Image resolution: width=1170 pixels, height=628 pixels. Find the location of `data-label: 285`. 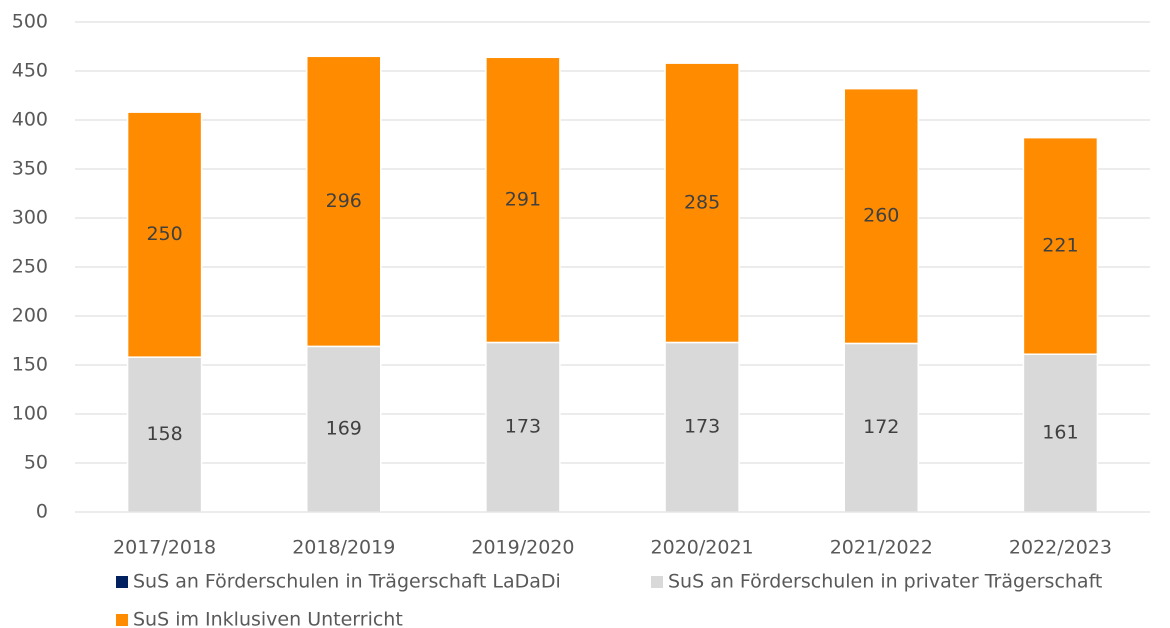

data-label: 285 is located at coordinates (702, 202).